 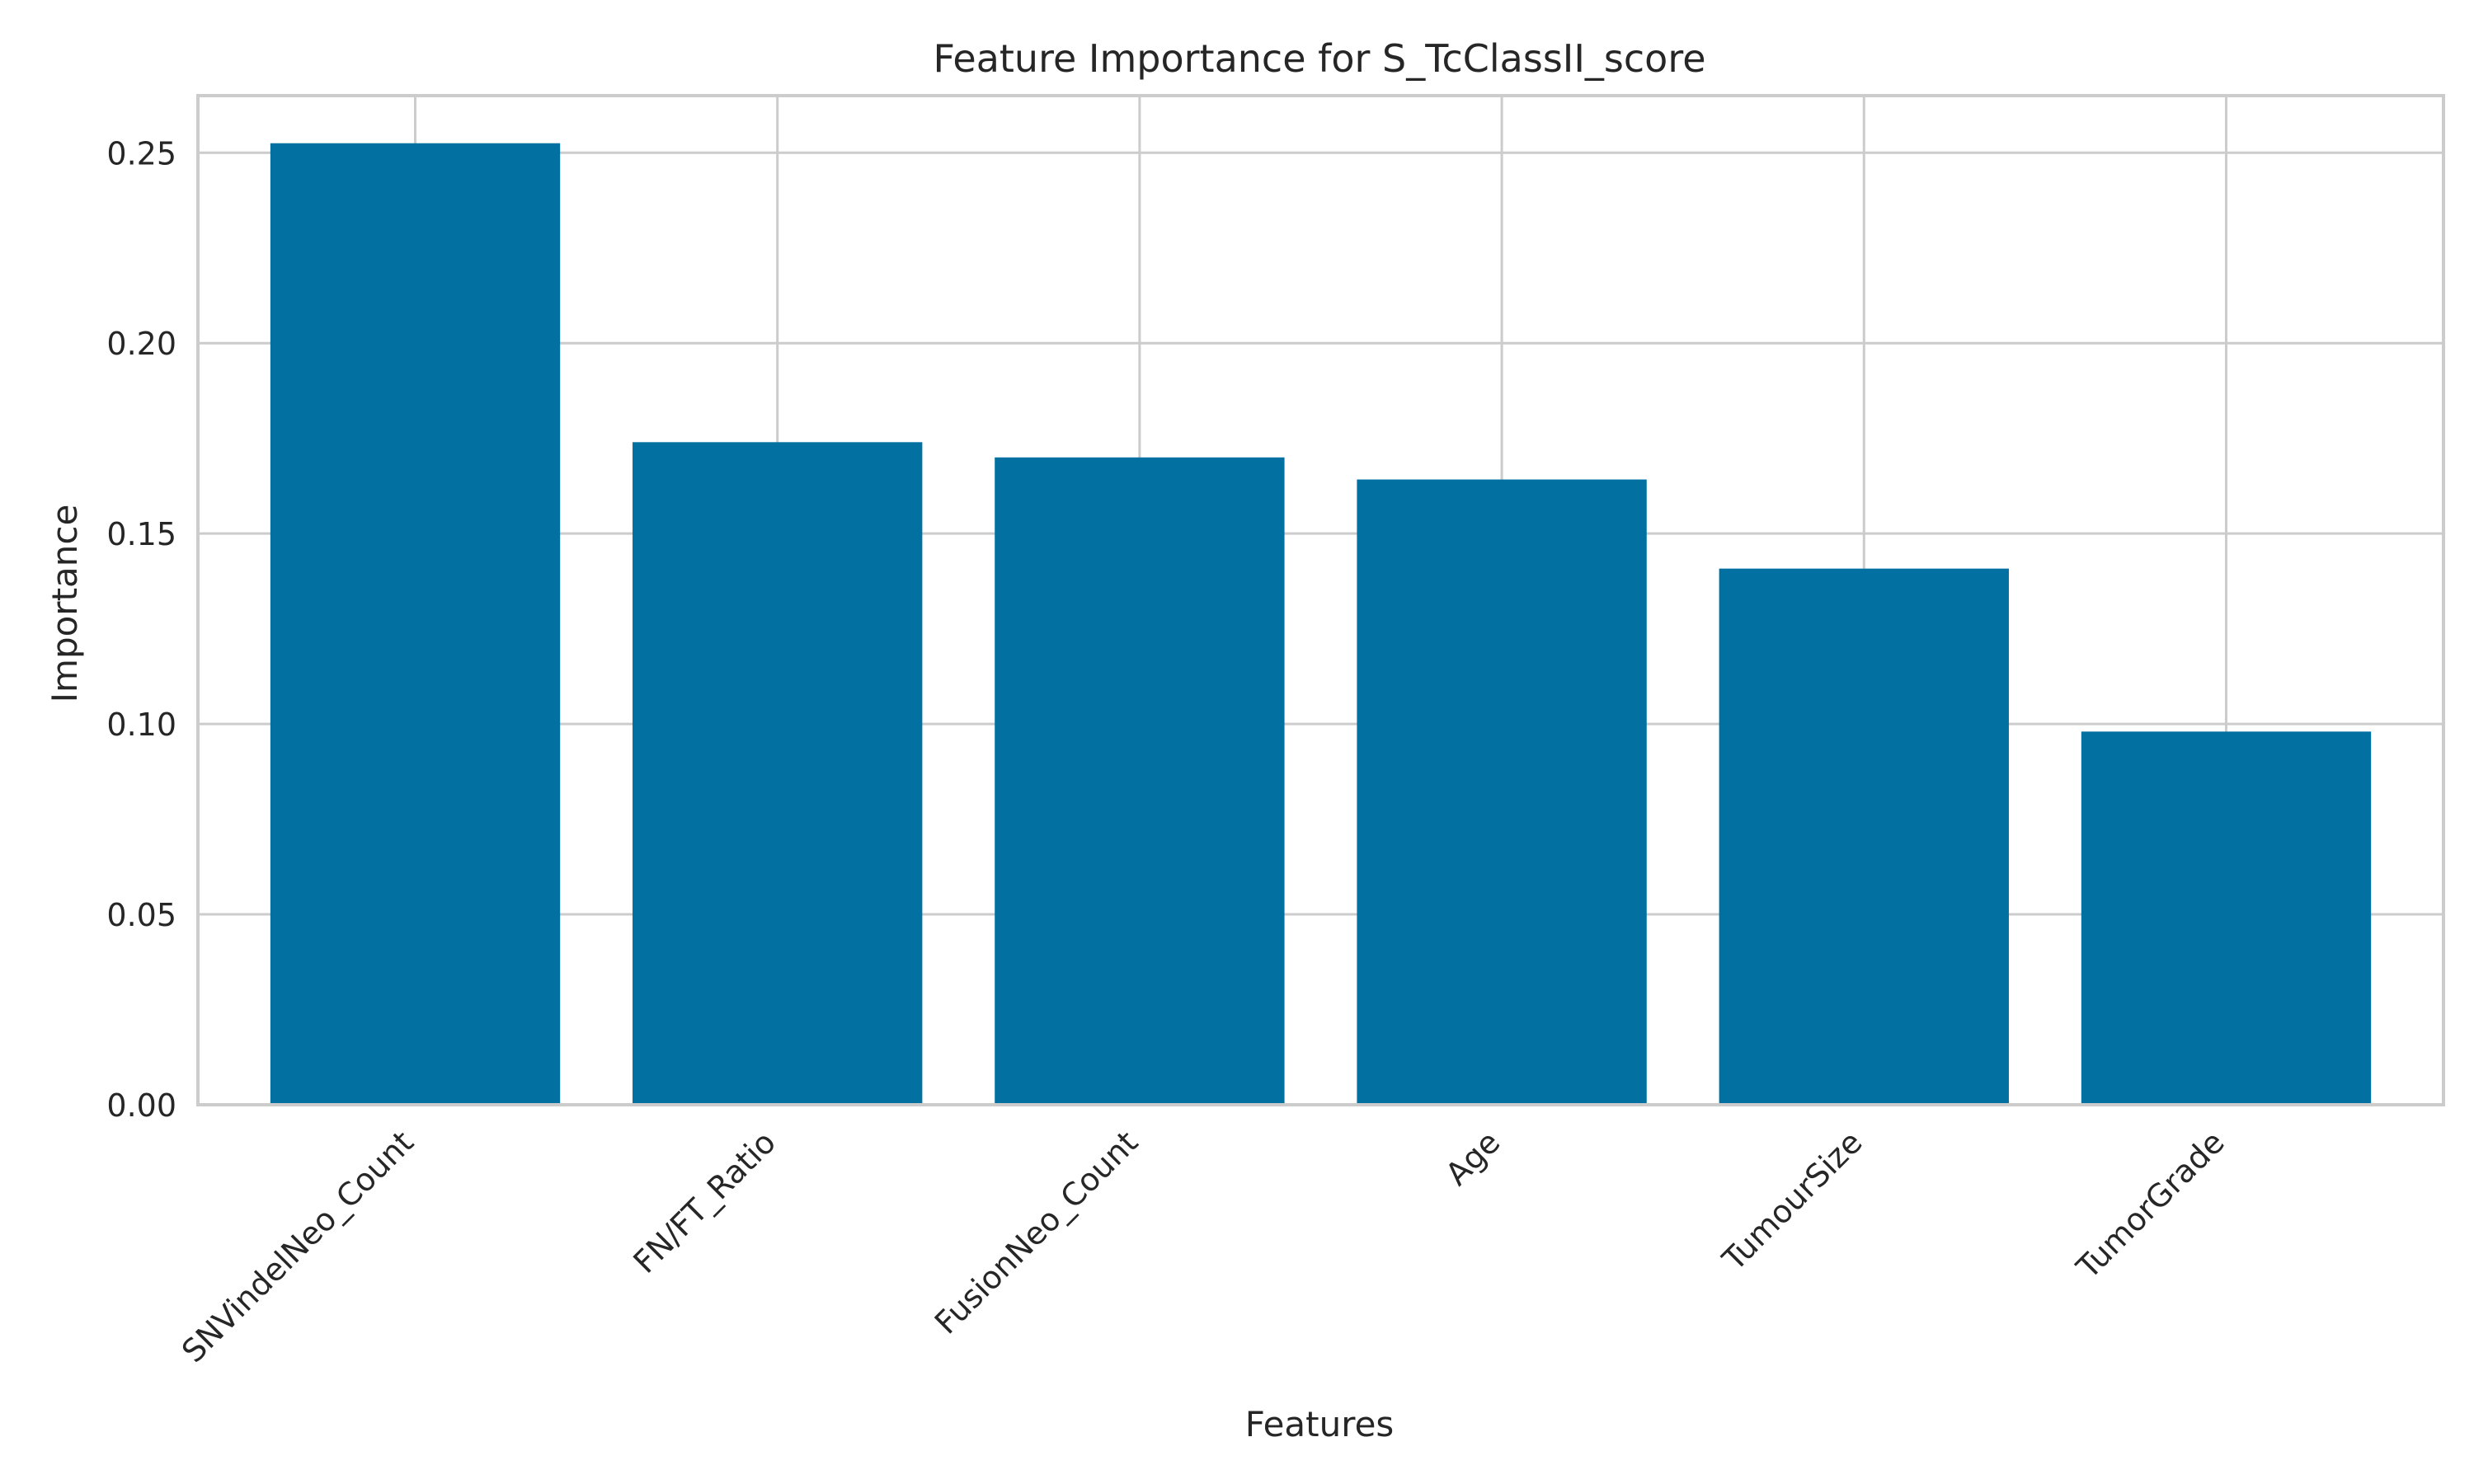 What do you see at coordinates (141, 1105) in the screenshot?
I see `y-tick-label: 0.00` at bounding box center [141, 1105].